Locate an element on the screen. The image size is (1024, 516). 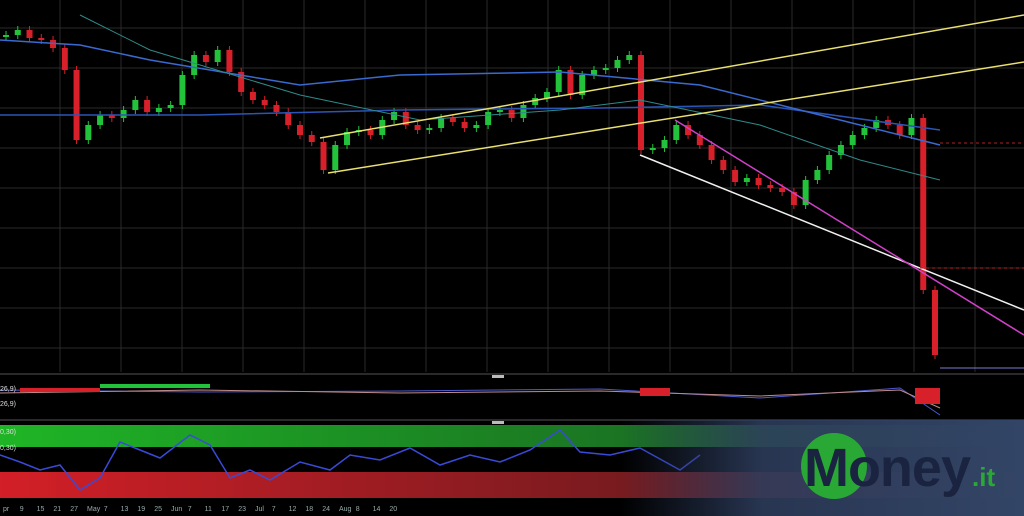
logo-circle is located at coordinates (834, 466).